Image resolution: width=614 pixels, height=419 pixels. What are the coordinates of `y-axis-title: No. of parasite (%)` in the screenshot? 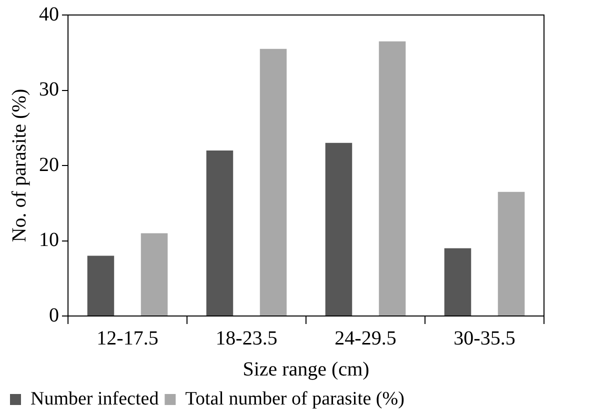 It's located at (19, 165).